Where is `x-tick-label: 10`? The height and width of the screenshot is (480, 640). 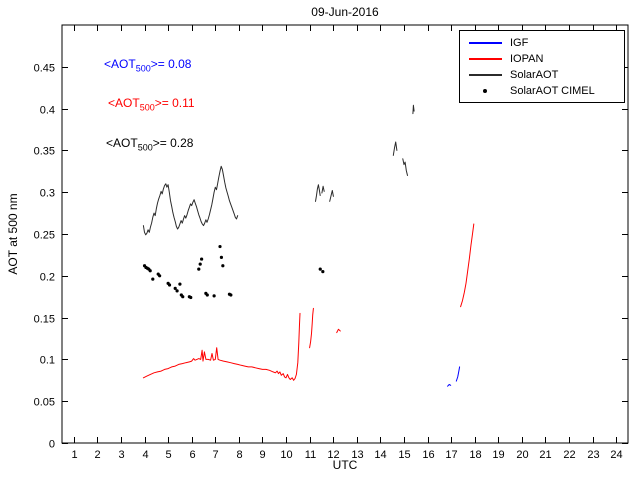 x-tick-label: 10 is located at coordinates (286, 455).